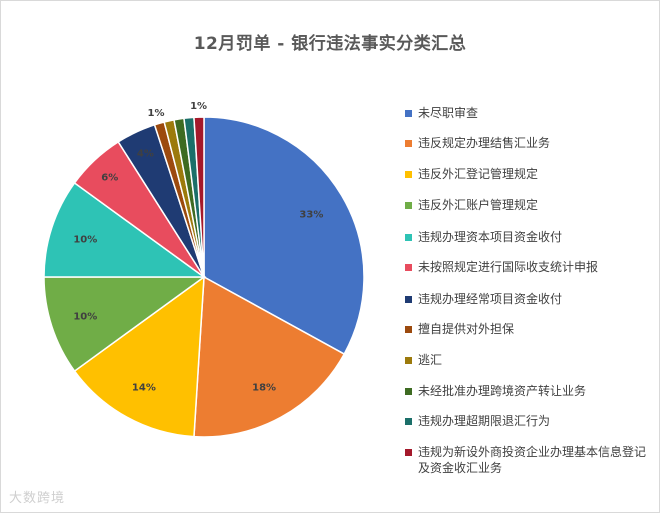  Describe the element at coordinates (144, 387) in the screenshot. I see `data-label-2: 14%` at that location.